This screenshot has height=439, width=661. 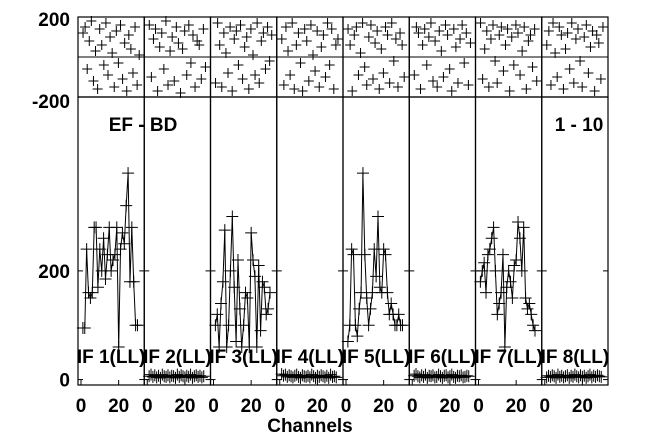 I want to click on xtick-label: 0, so click(x=147, y=406).